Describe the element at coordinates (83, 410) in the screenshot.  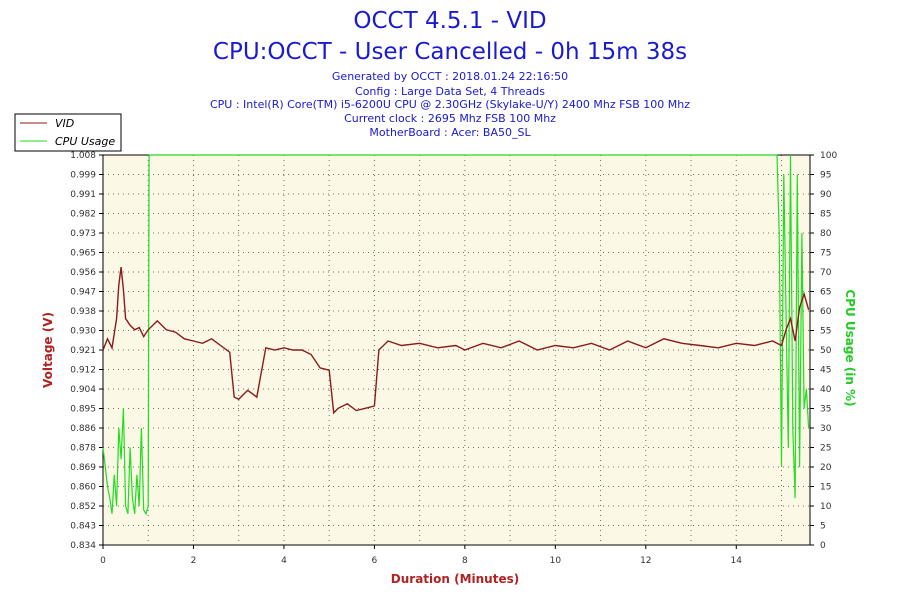
I see `y-left-tick-label: 0.895` at that location.